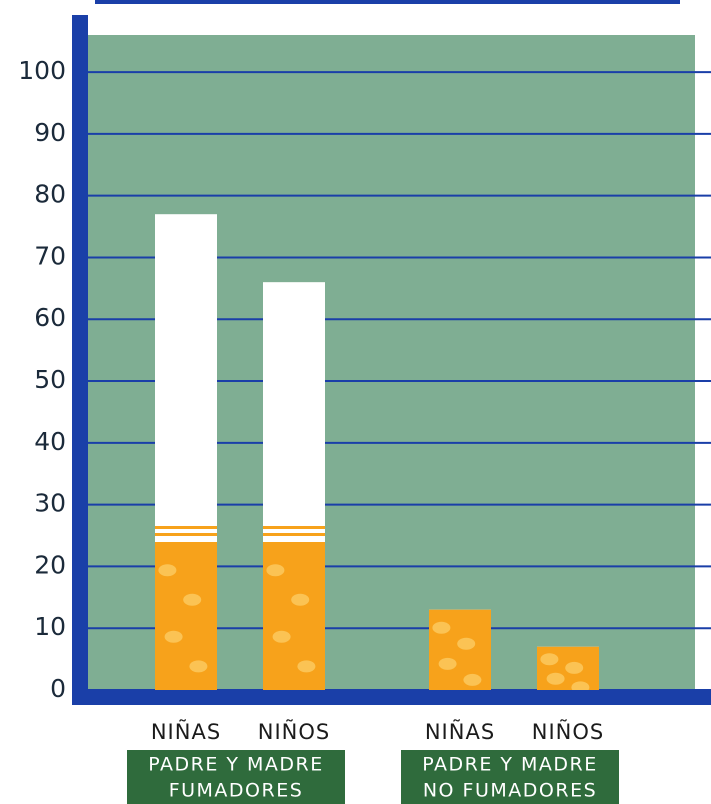 Image resolution: width=711 pixels, height=804 pixels. I want to click on y-axis, so click(80, 360).